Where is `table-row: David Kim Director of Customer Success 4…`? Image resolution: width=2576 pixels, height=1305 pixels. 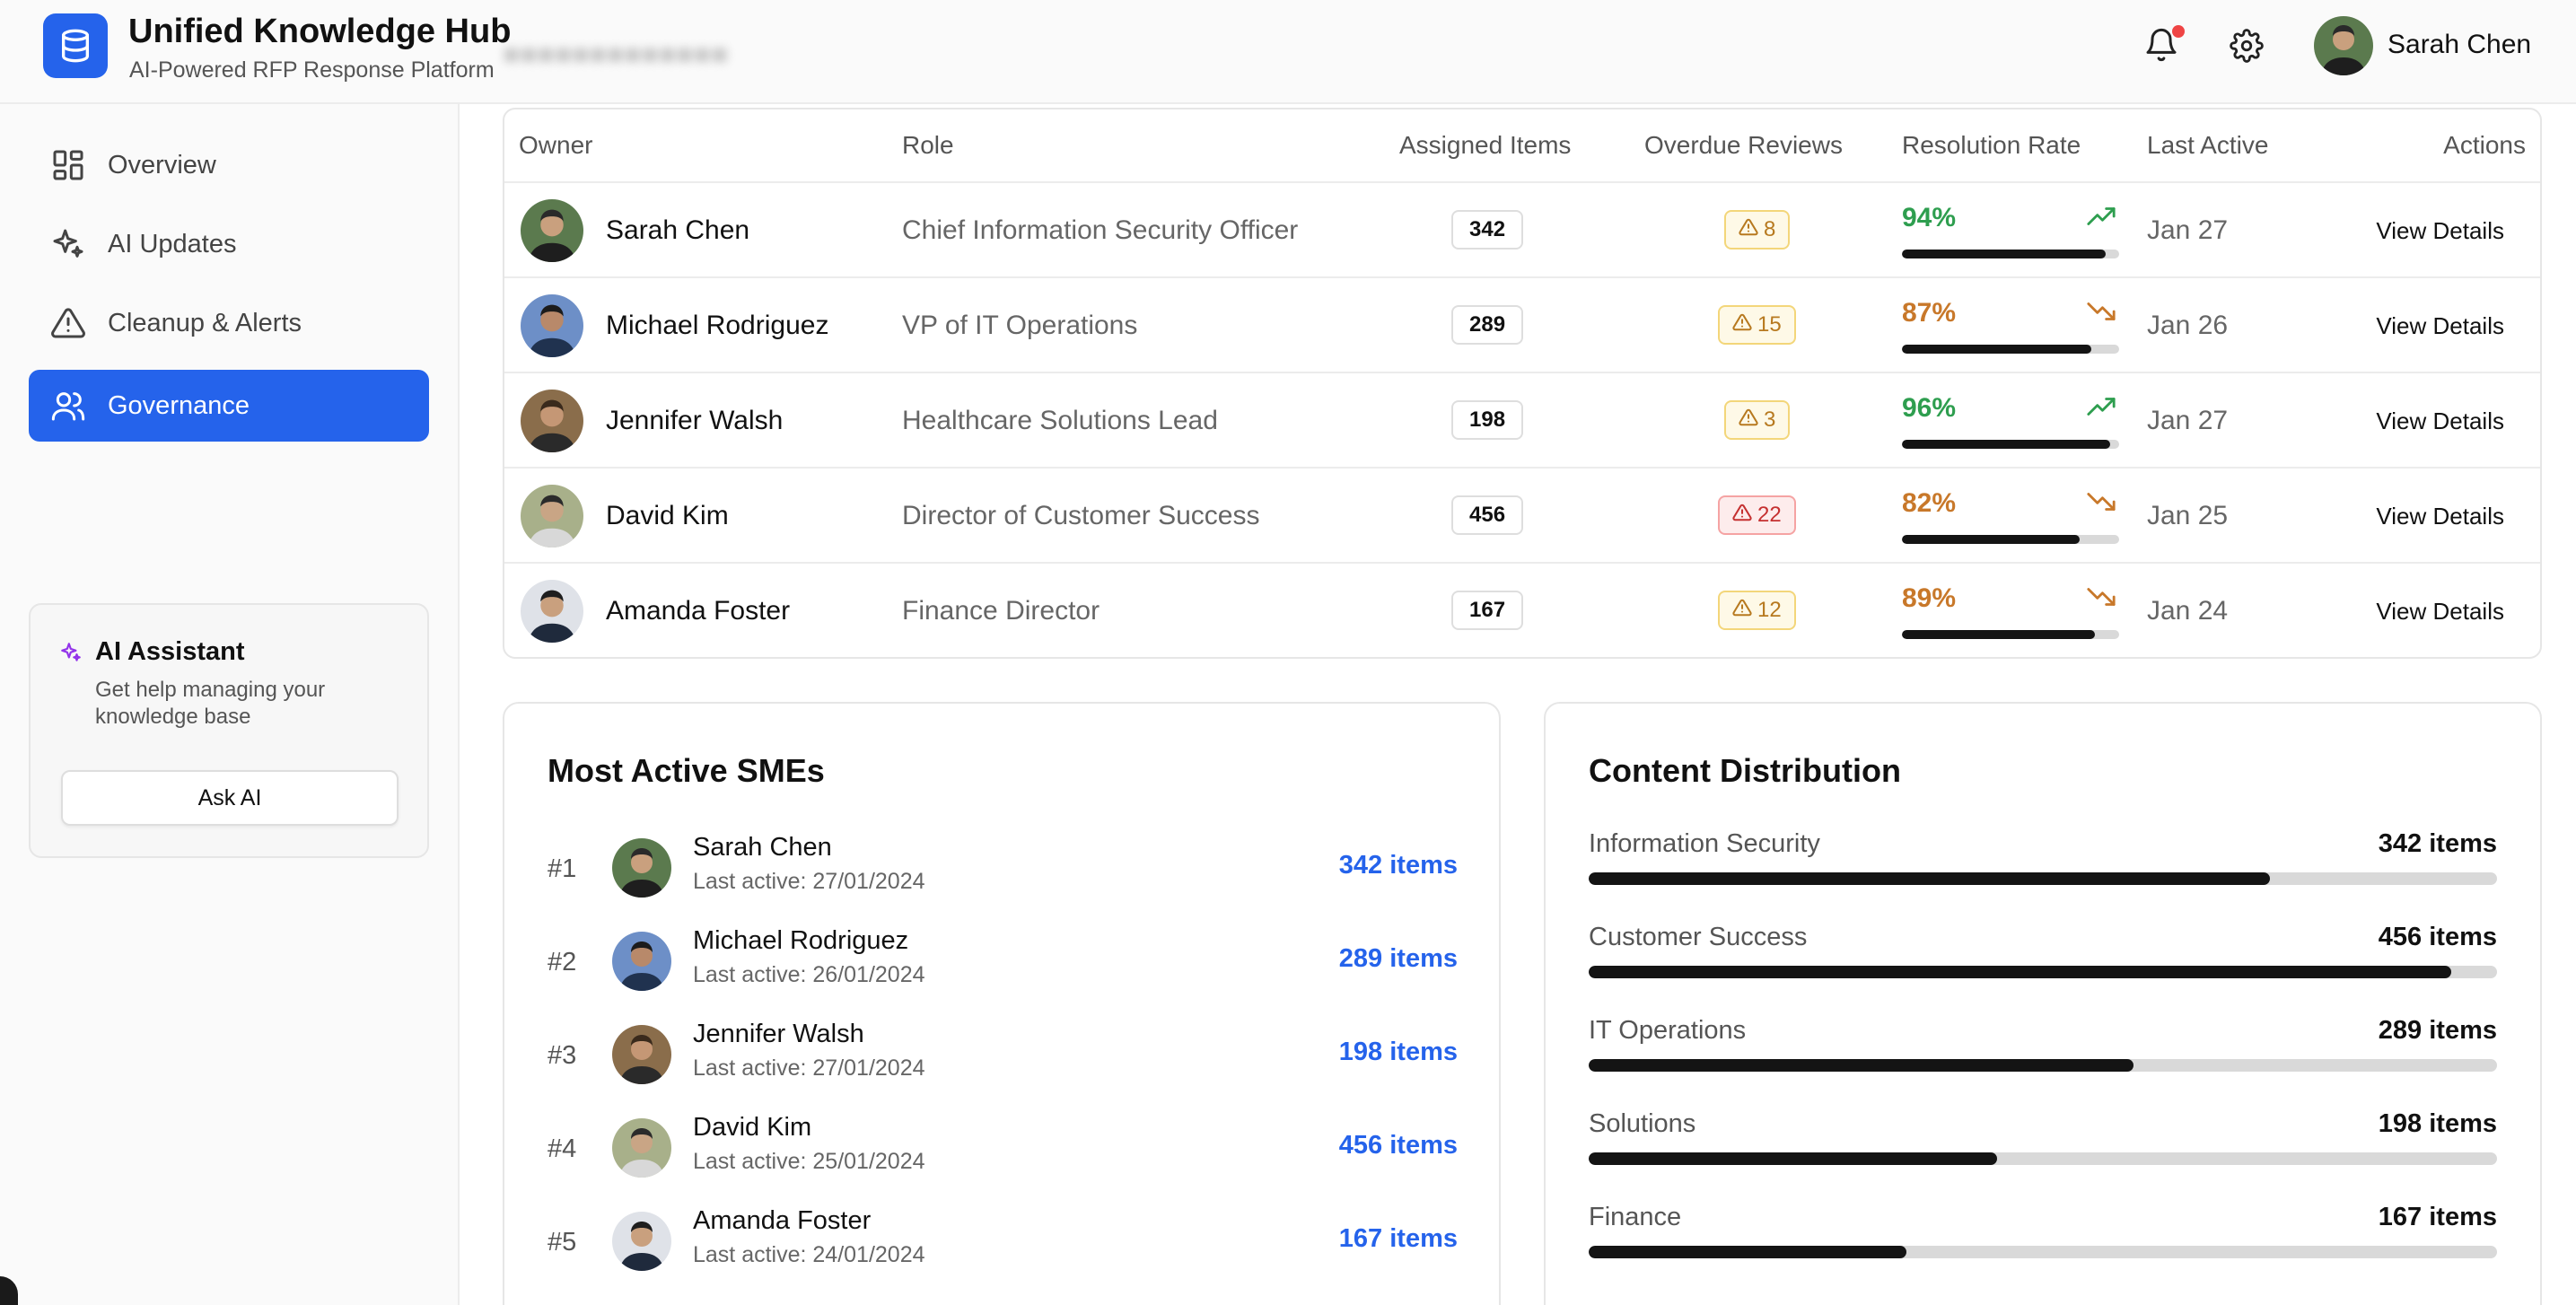
table-row: David Kim Director of Customer Success 4… is located at coordinates (1522, 516).